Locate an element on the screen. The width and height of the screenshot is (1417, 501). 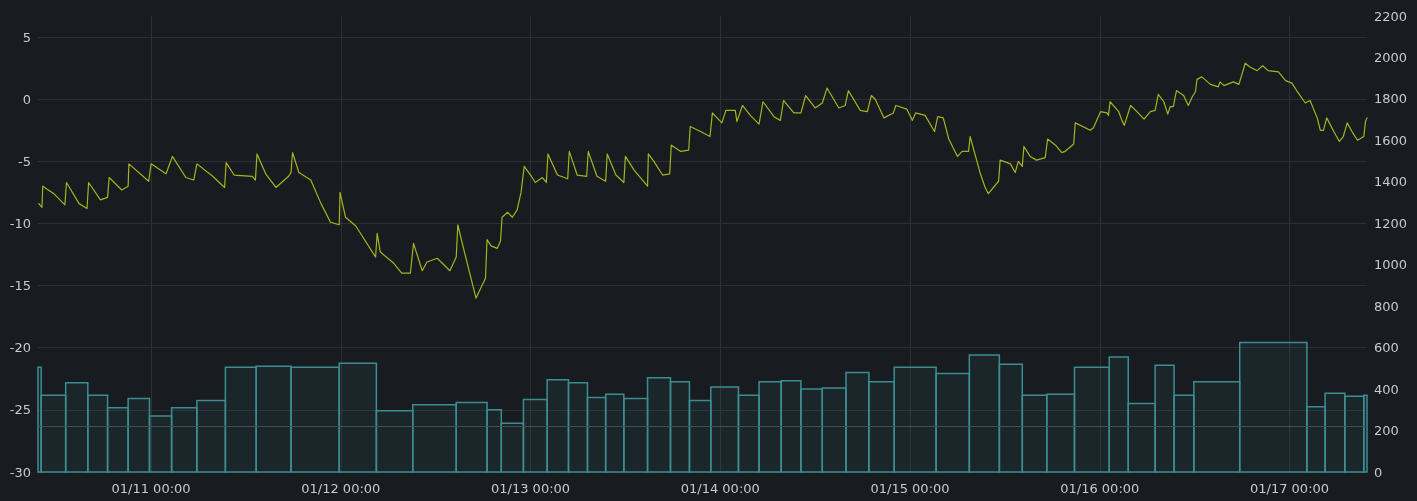
y2-tick-label: 600 is located at coordinates (1386, 348).